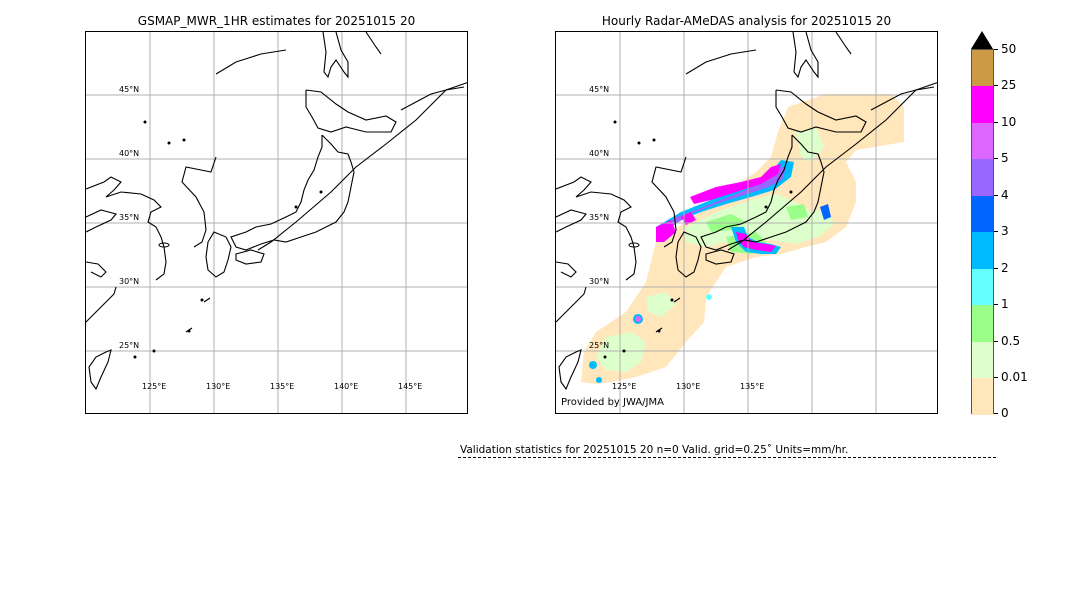  I want to click on left-lat-label-25: 25°N, so click(129, 345).